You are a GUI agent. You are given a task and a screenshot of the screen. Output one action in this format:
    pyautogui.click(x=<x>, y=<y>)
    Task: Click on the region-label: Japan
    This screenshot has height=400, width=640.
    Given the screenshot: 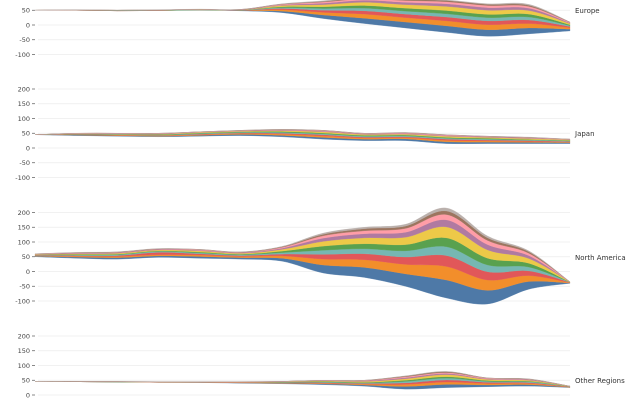 What is the action you would take?
    pyautogui.click(x=584, y=134)
    